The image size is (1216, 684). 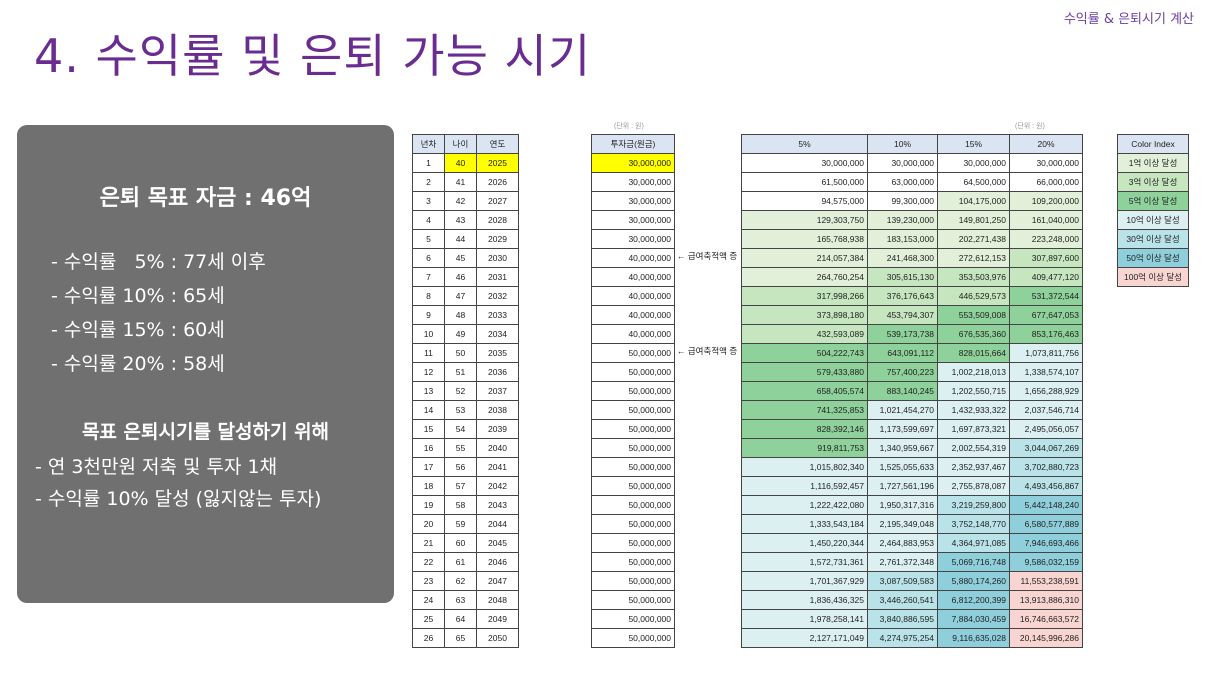 What do you see at coordinates (1046, 524) in the screenshot?
I see `return-cell: 6,580,577,889` at bounding box center [1046, 524].